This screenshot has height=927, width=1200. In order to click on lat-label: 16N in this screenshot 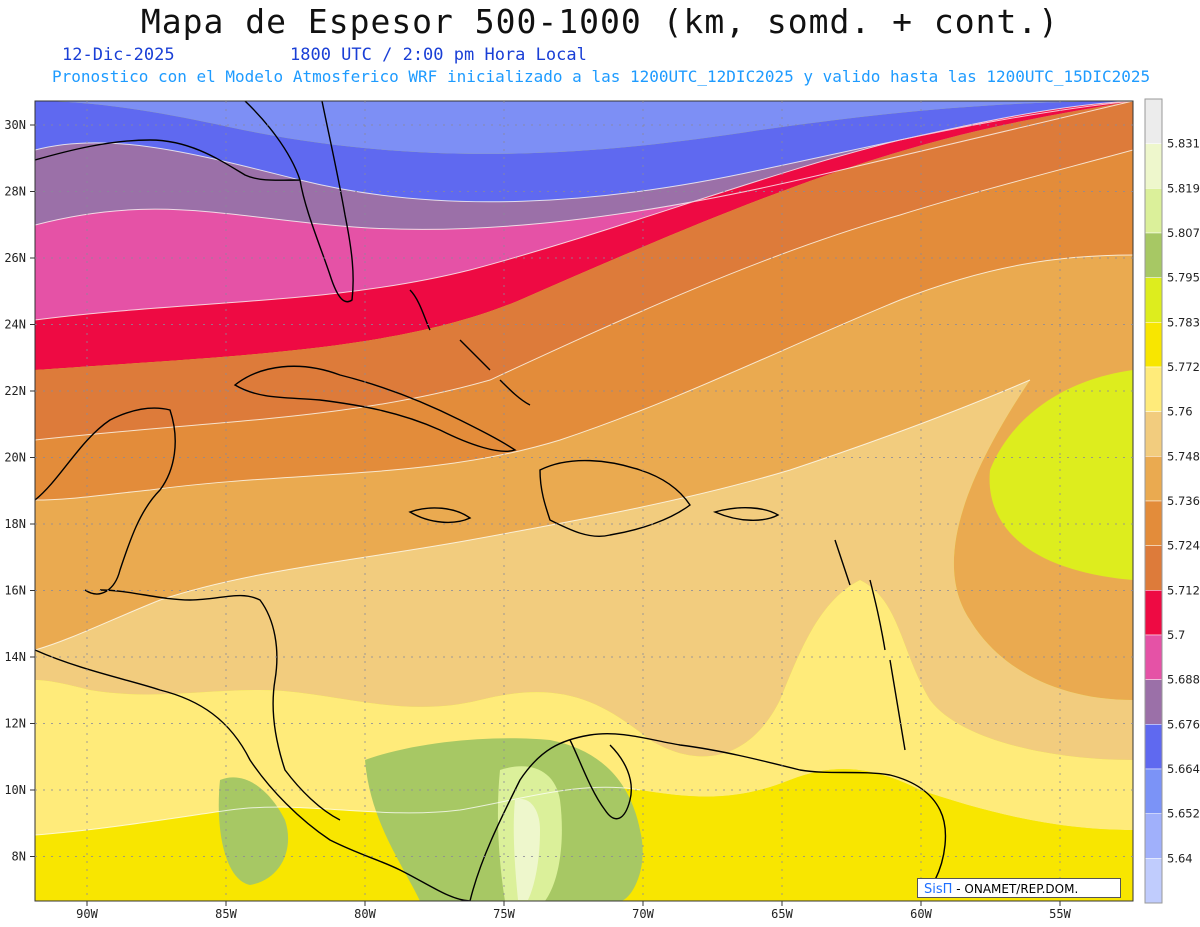, I will do `click(15, 591)`.